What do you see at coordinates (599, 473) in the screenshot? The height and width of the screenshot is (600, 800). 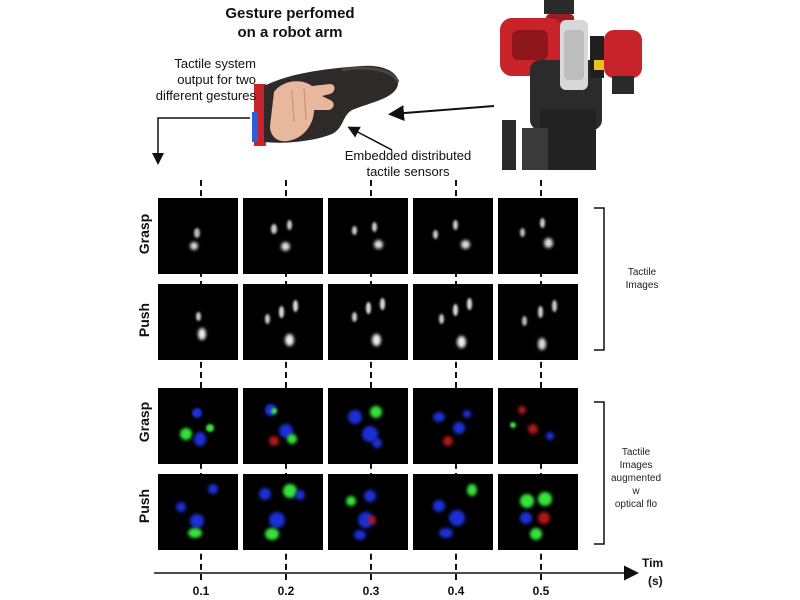 I see `augmented-images-bracket` at bounding box center [599, 473].